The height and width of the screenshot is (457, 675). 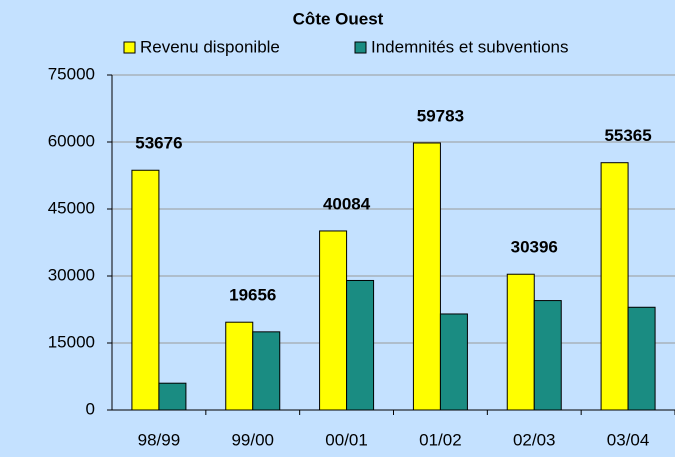 I want to click on x-tick-label: 03/04, so click(x=628, y=439).